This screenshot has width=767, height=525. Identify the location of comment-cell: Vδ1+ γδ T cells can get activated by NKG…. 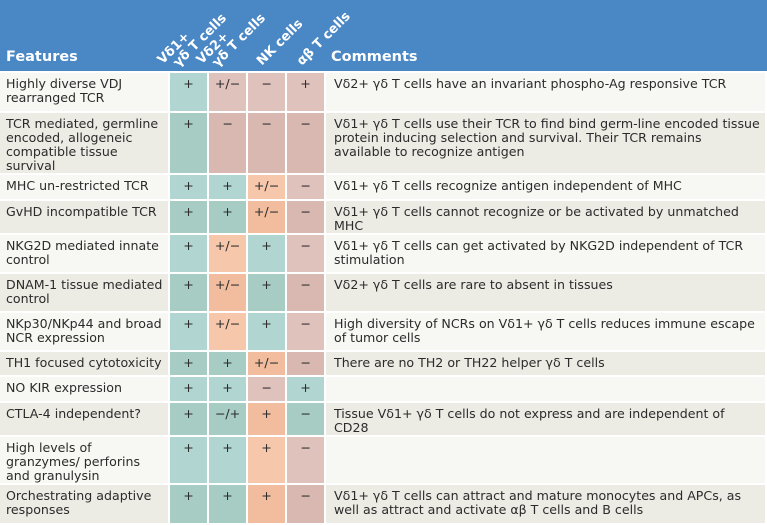
(545, 253).